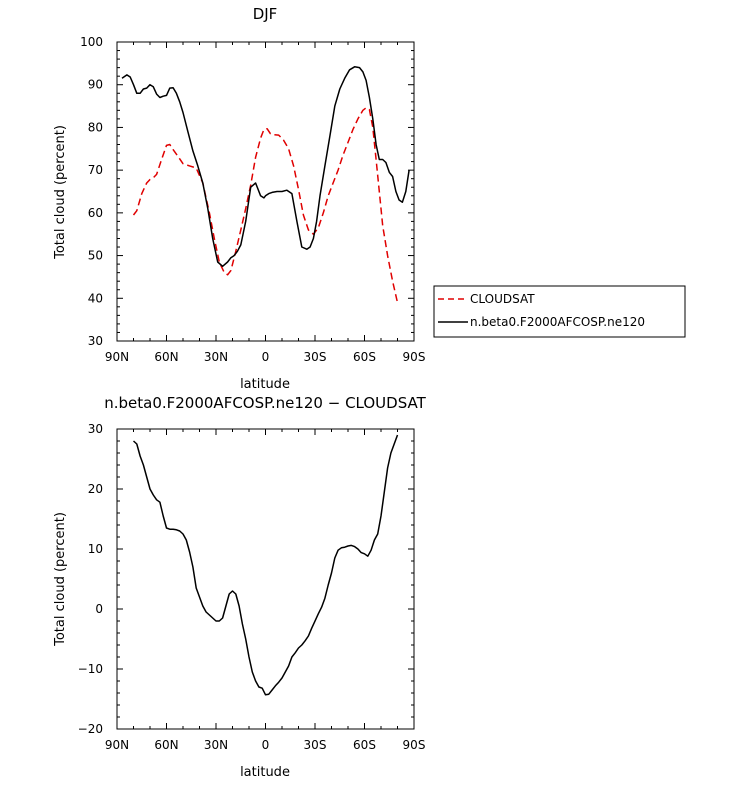 This screenshot has height=786, width=733. I want to click on series-line-cloudsat, so click(265, 205).